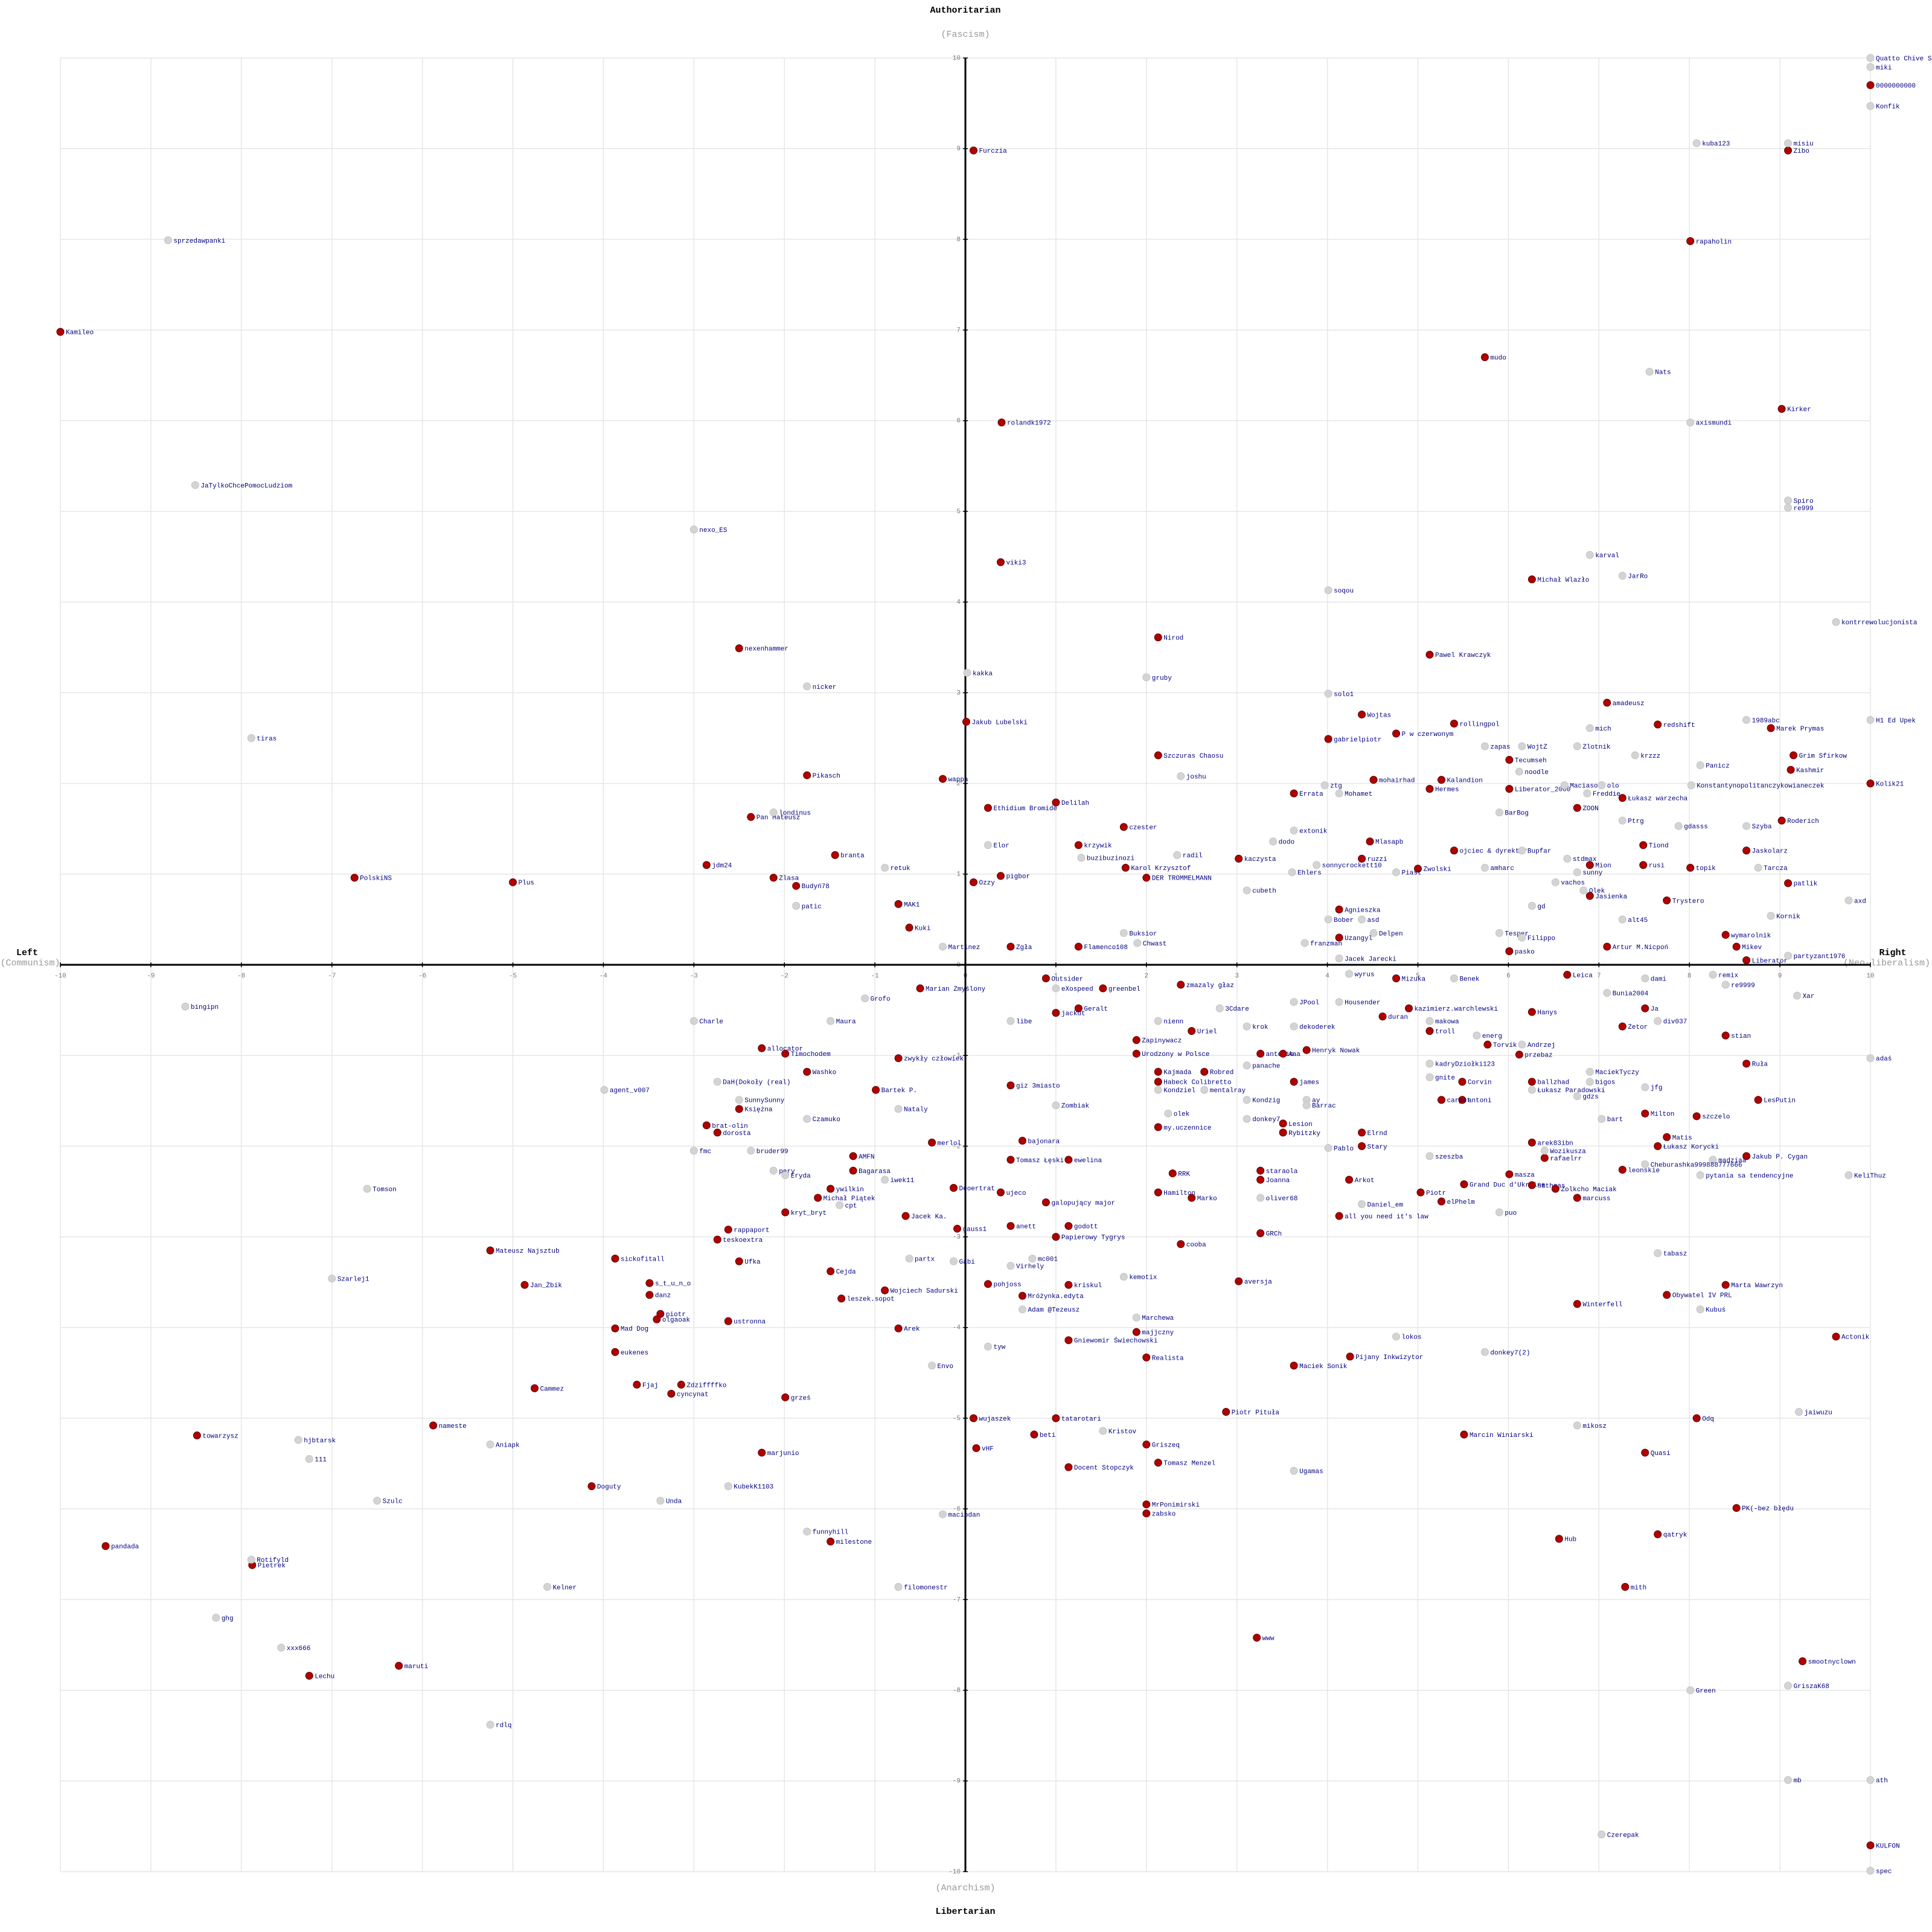  Describe the element at coordinates (846, 1272) in the screenshot. I see `point-label: Cejda` at that location.